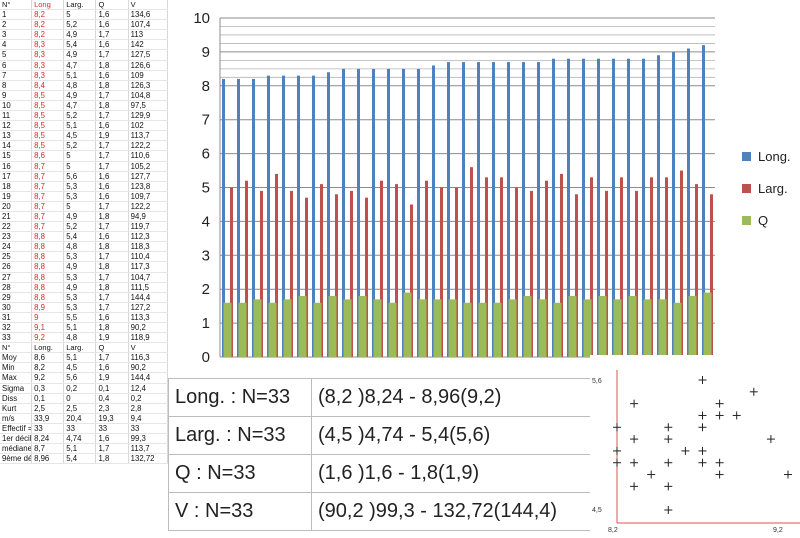 This screenshot has height=538, width=800. I want to click on table-cell: 2, so click(16, 25).